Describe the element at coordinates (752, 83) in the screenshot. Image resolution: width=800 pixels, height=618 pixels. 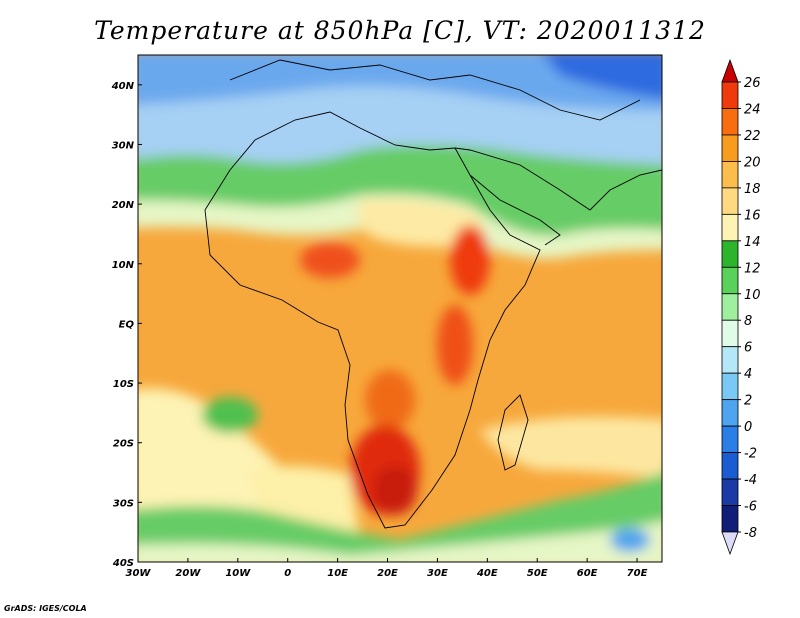
I see `colorbar-tick-label: 26` at that location.